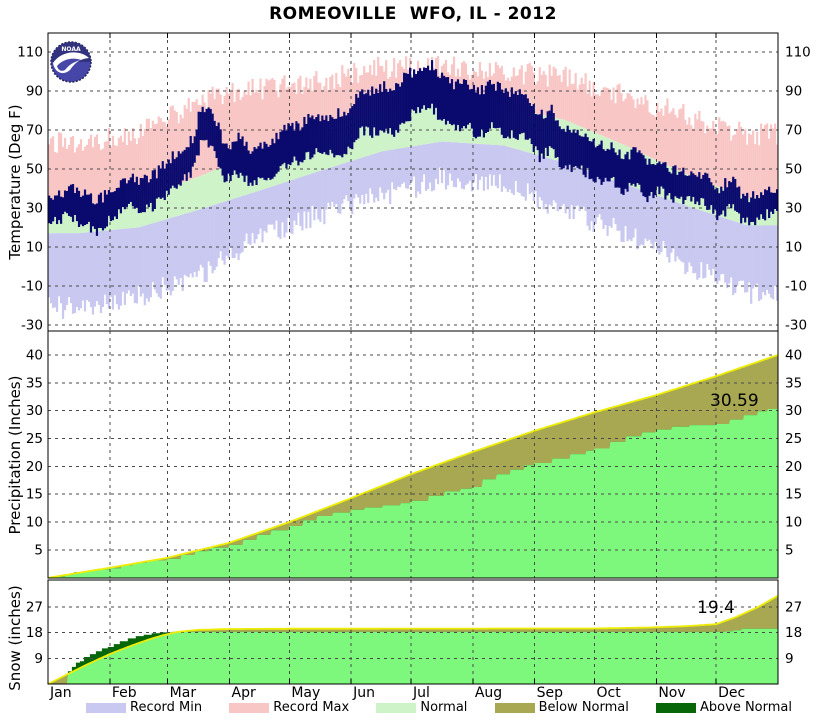  Describe the element at coordinates (311, 707) in the screenshot. I see `legend-label: Record Max` at that location.